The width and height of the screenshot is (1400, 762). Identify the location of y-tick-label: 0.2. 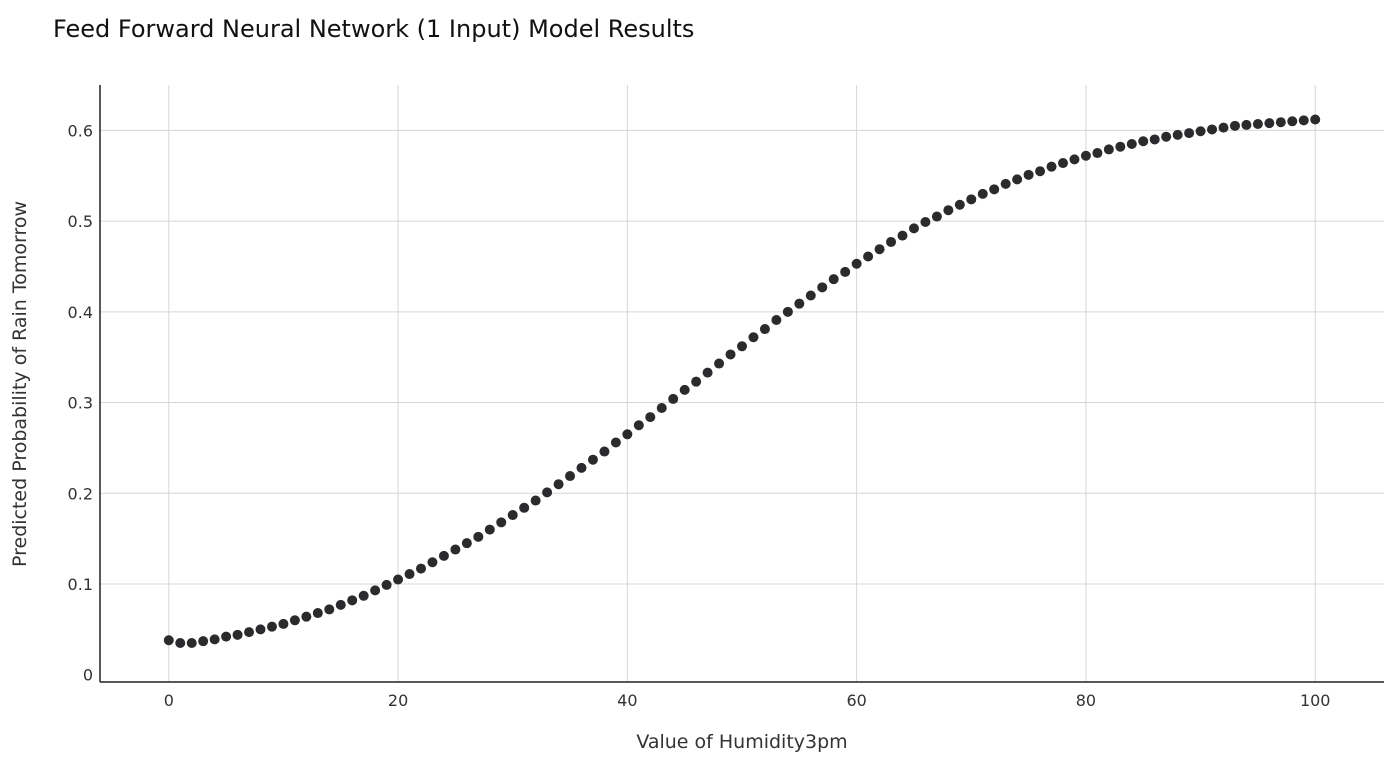
(80, 493).